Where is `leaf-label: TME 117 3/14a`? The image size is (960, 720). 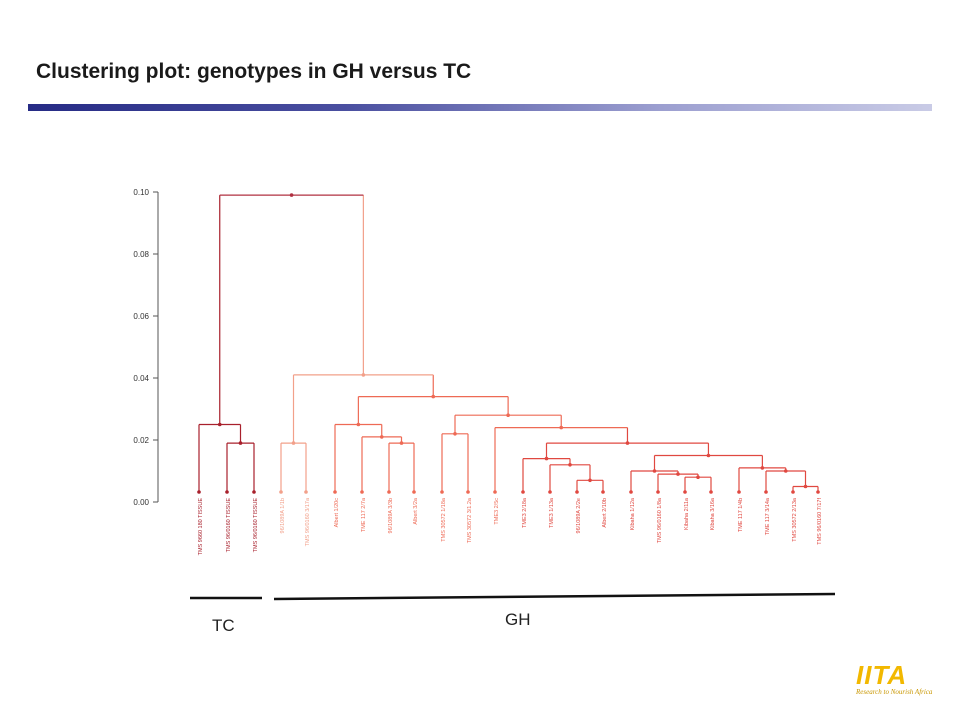 leaf-label: TME 117 3/14a is located at coordinates (768, 516).